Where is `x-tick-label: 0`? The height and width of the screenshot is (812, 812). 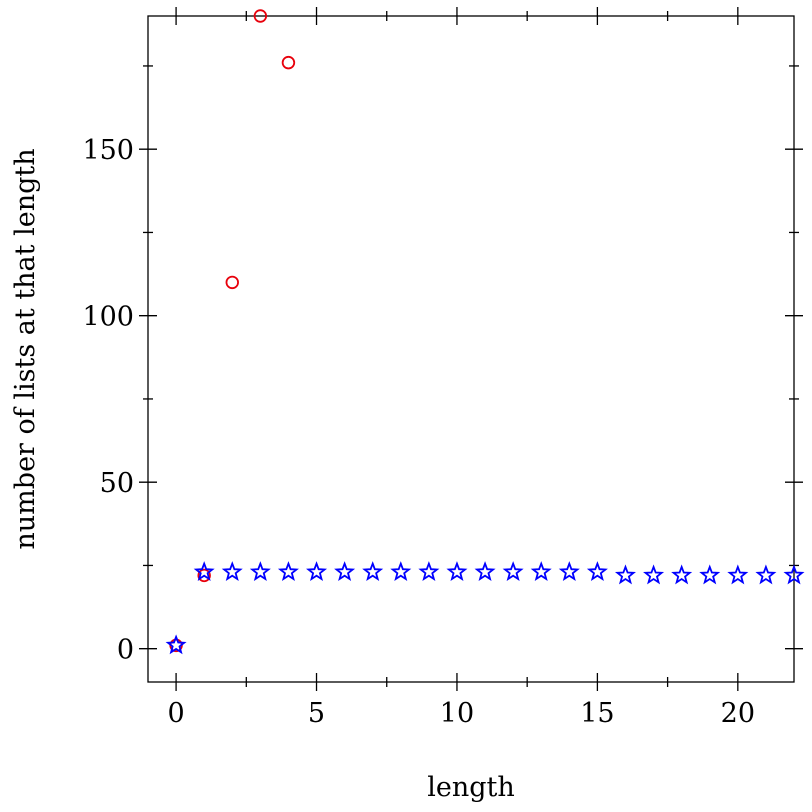 x-tick-label: 0 is located at coordinates (175, 713).